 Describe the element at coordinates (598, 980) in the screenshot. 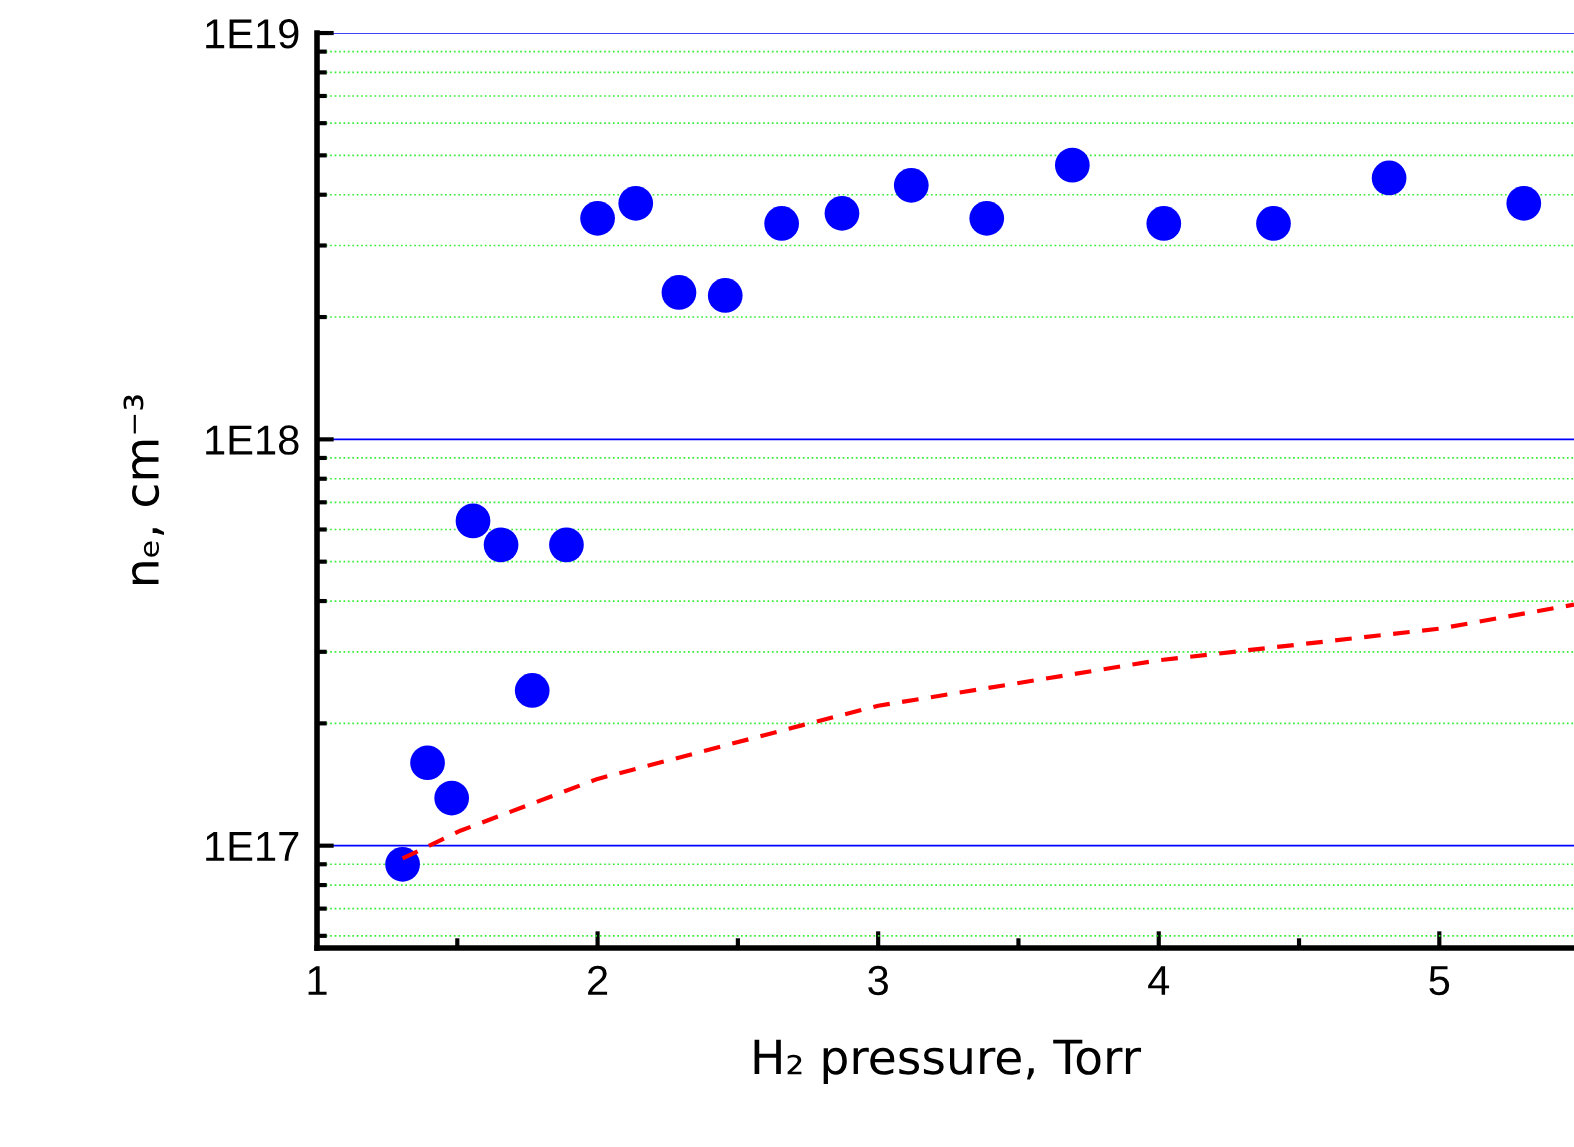

I see `x-tick-label: 2` at that location.